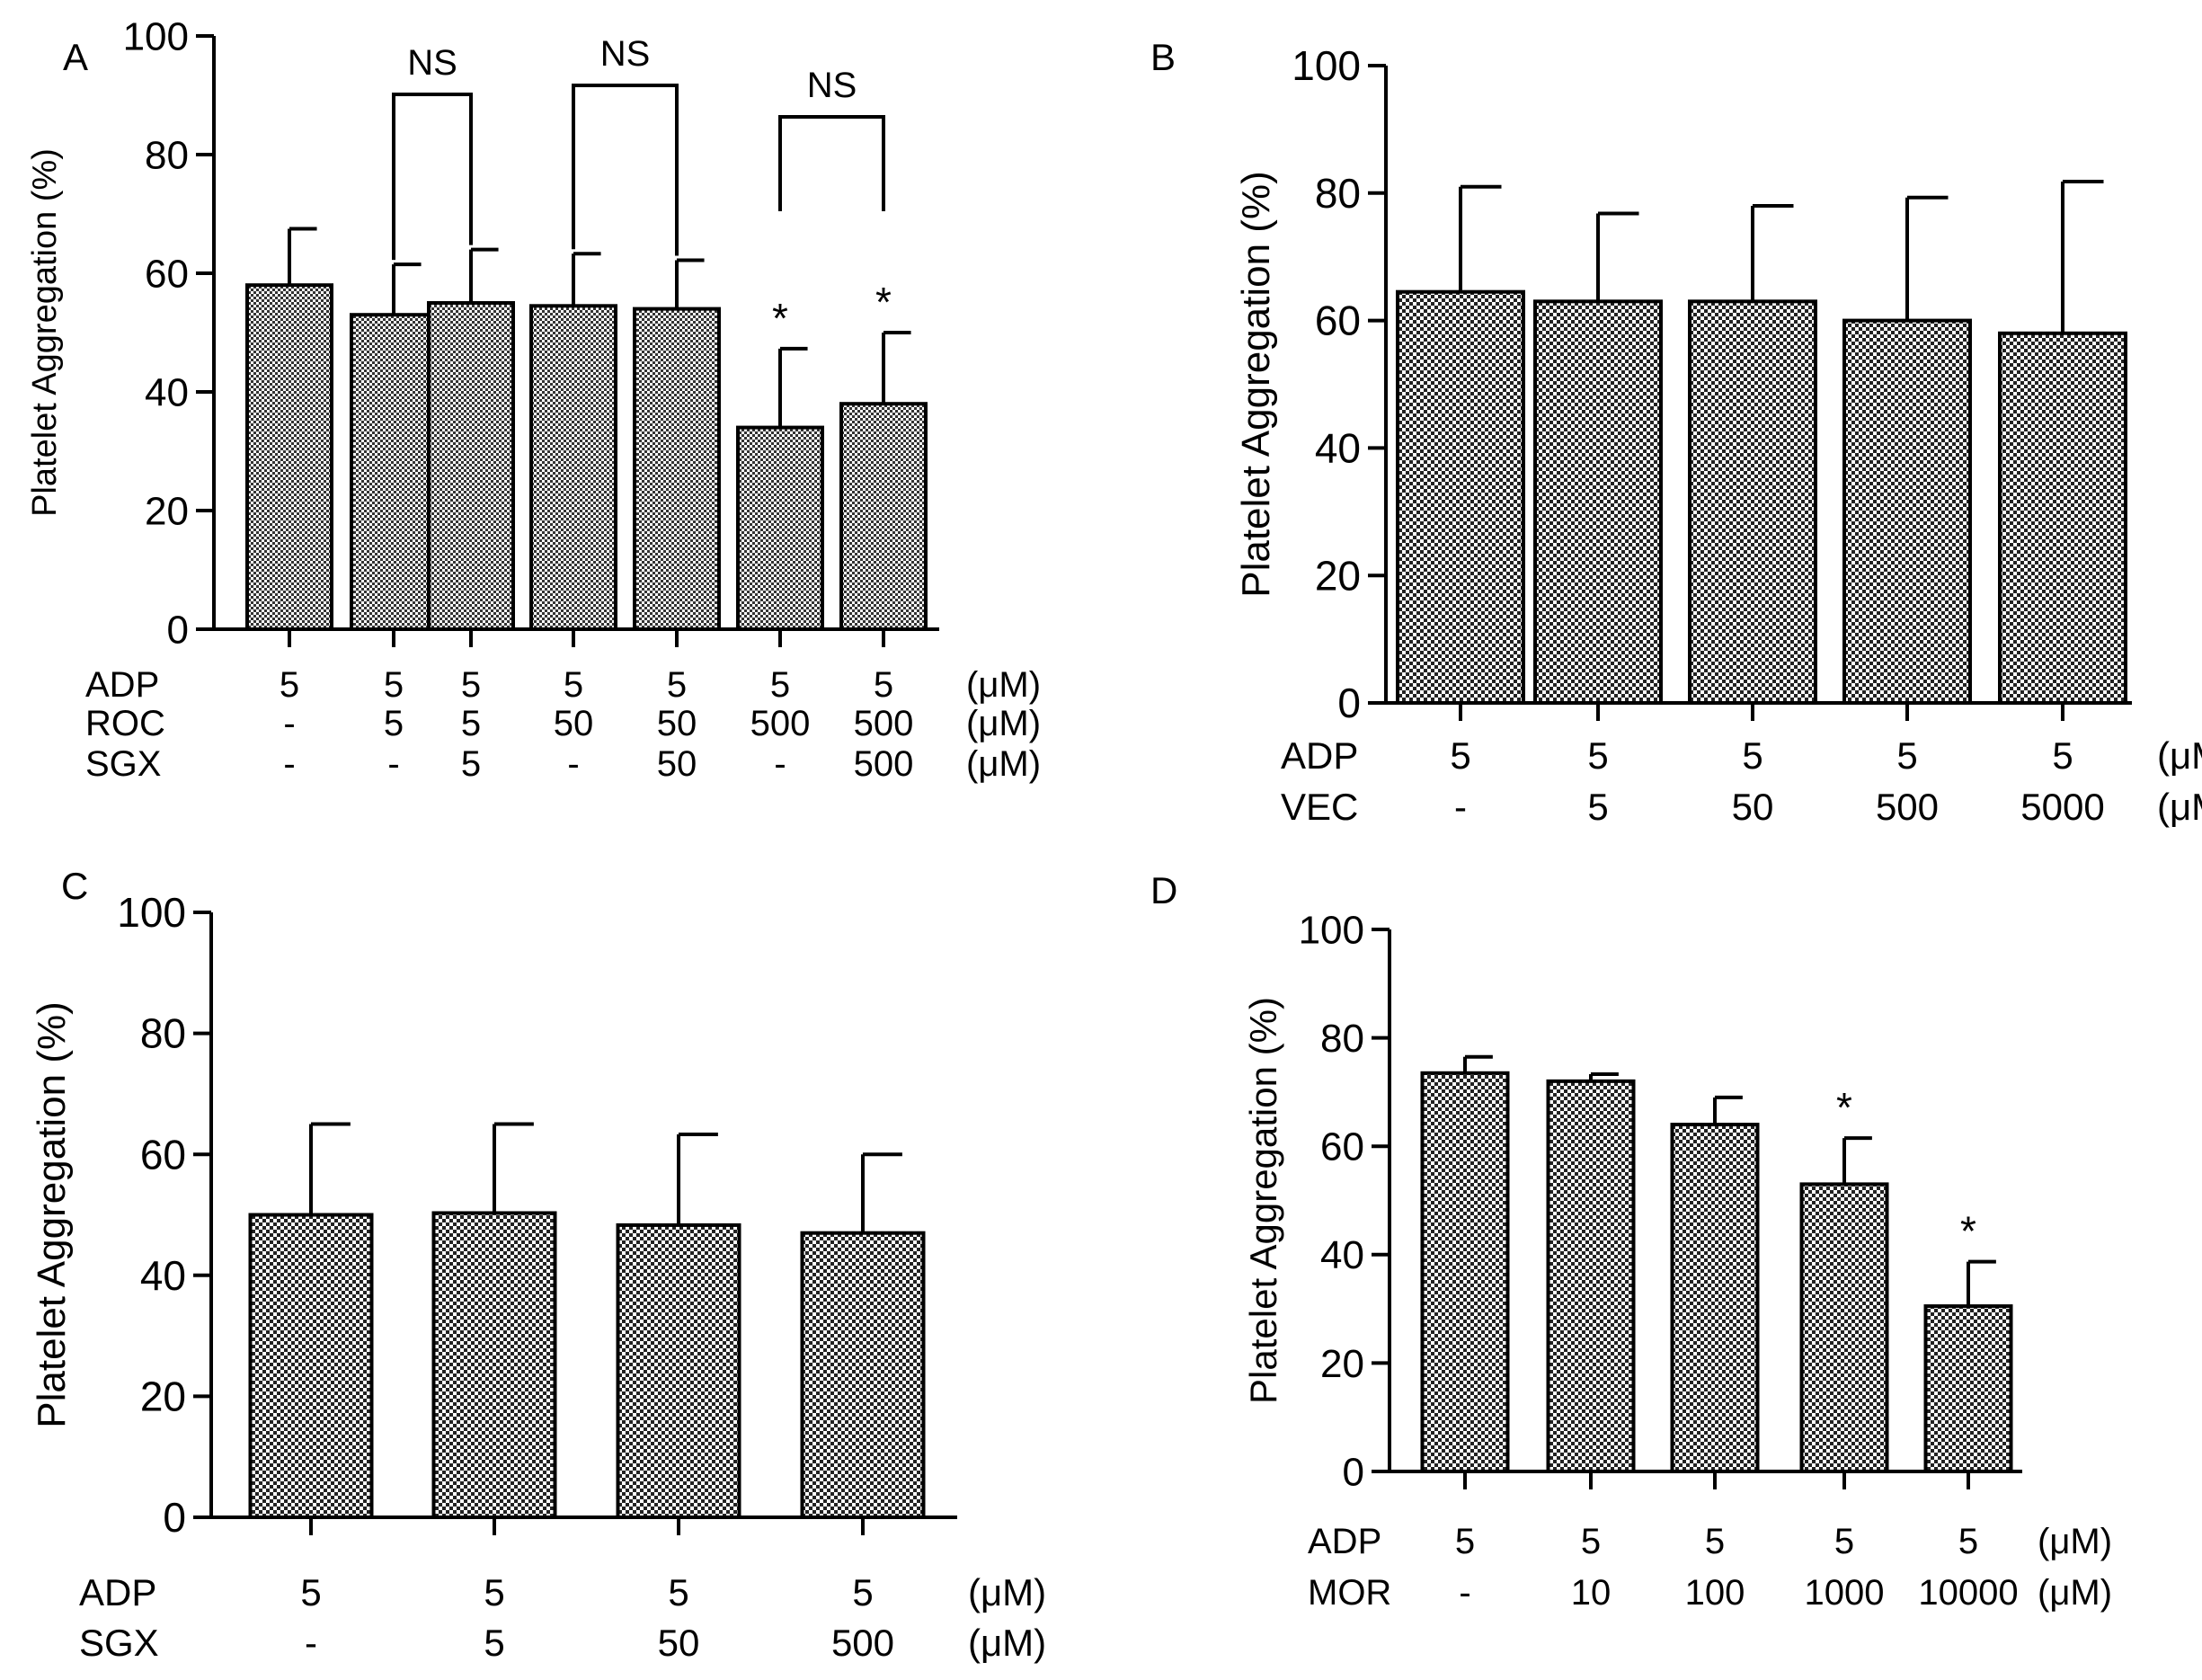 The image size is (2202, 1680). I want to click on row-value: 10, so click(1591, 1593).